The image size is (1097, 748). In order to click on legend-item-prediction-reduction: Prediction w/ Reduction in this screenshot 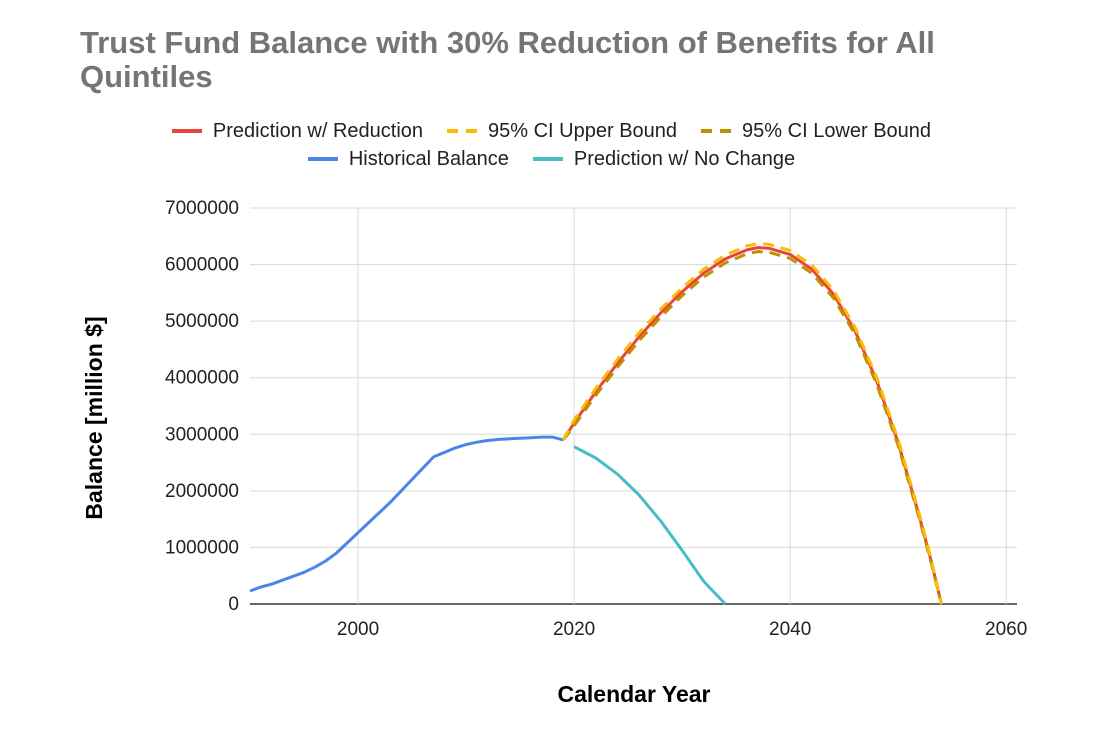, I will do `click(297, 131)`.